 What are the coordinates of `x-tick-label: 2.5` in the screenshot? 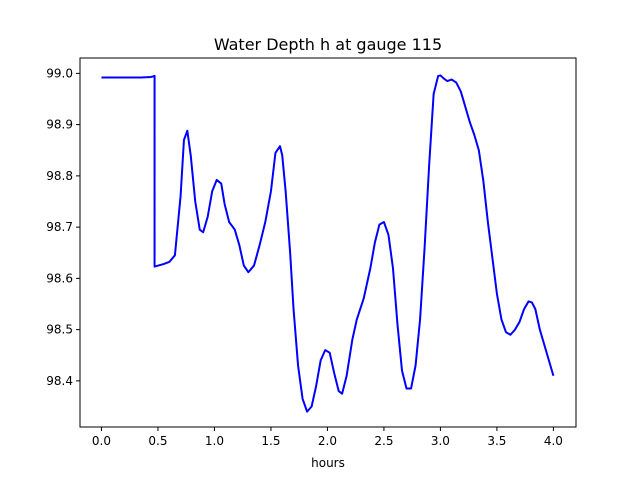 It's located at (383, 441).